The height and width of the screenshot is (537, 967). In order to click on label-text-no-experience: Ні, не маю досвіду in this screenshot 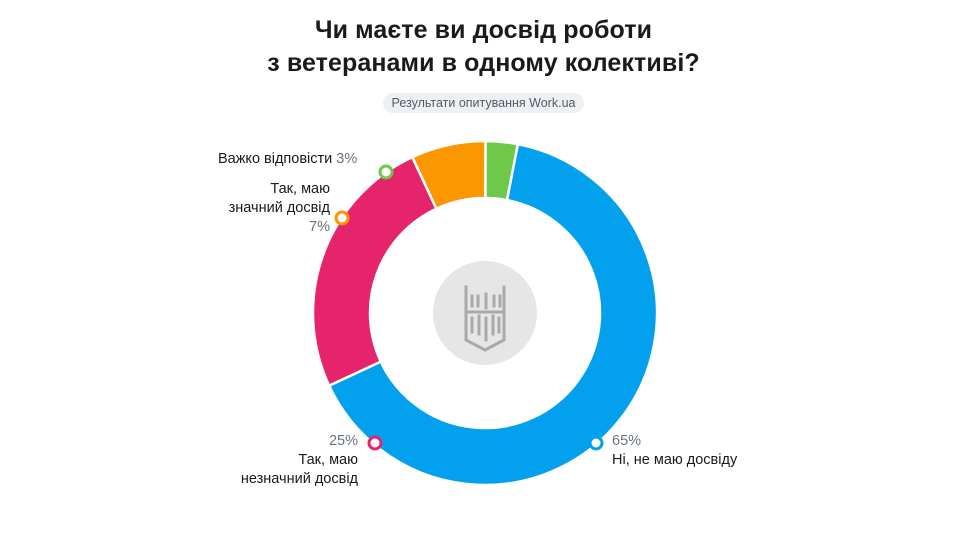, I will do `click(675, 460)`.